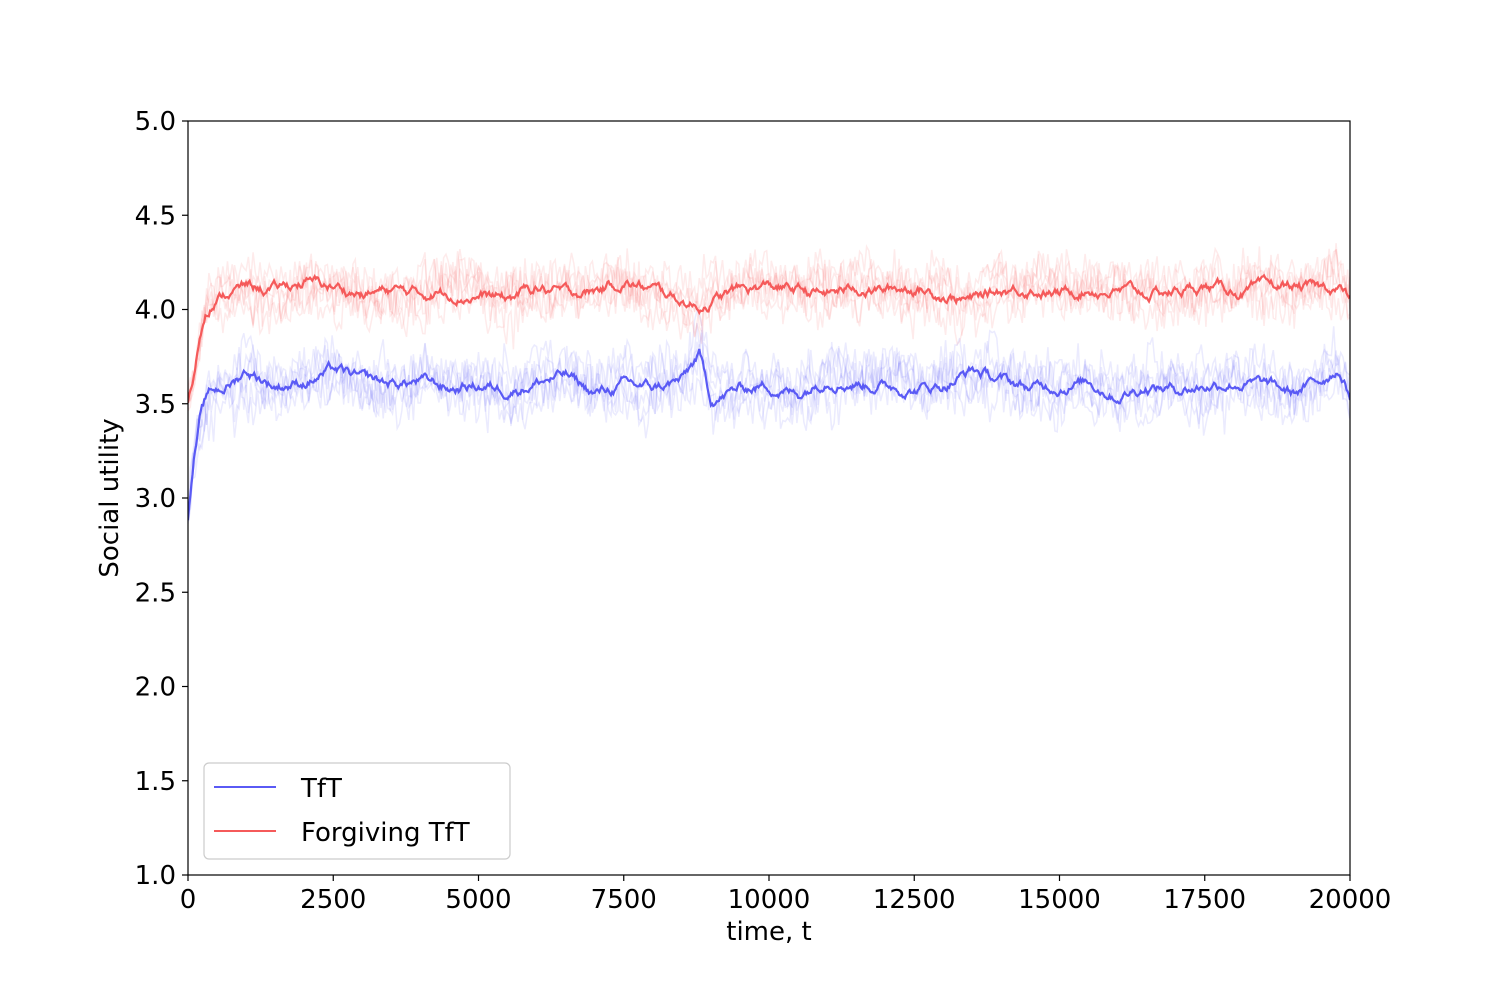 The height and width of the screenshot is (1000, 1500). I want to click on y-tick-label: 1.5, so click(155, 782).